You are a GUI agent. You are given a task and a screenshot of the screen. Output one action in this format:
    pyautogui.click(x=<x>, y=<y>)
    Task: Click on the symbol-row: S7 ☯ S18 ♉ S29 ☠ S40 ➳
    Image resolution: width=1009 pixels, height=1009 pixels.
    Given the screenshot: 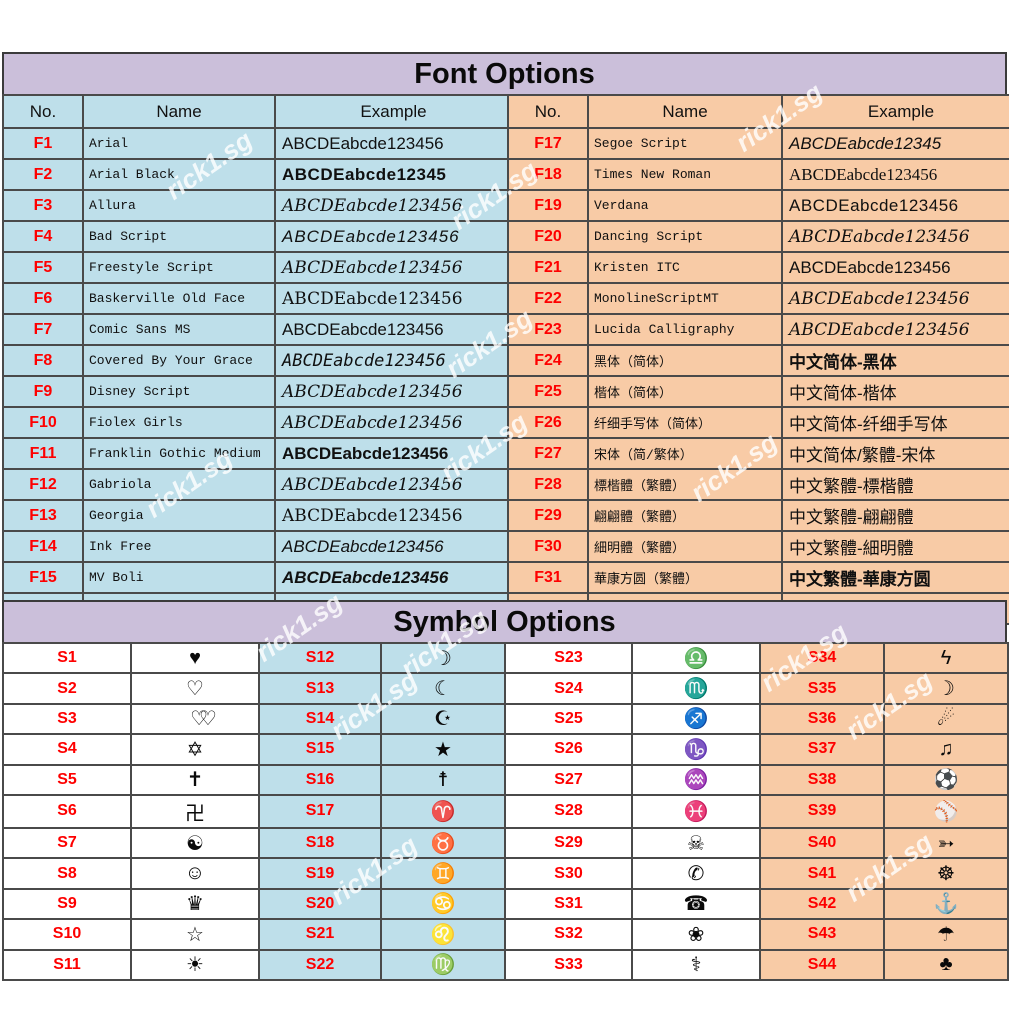 What is the action you would take?
    pyautogui.click(x=505, y=843)
    